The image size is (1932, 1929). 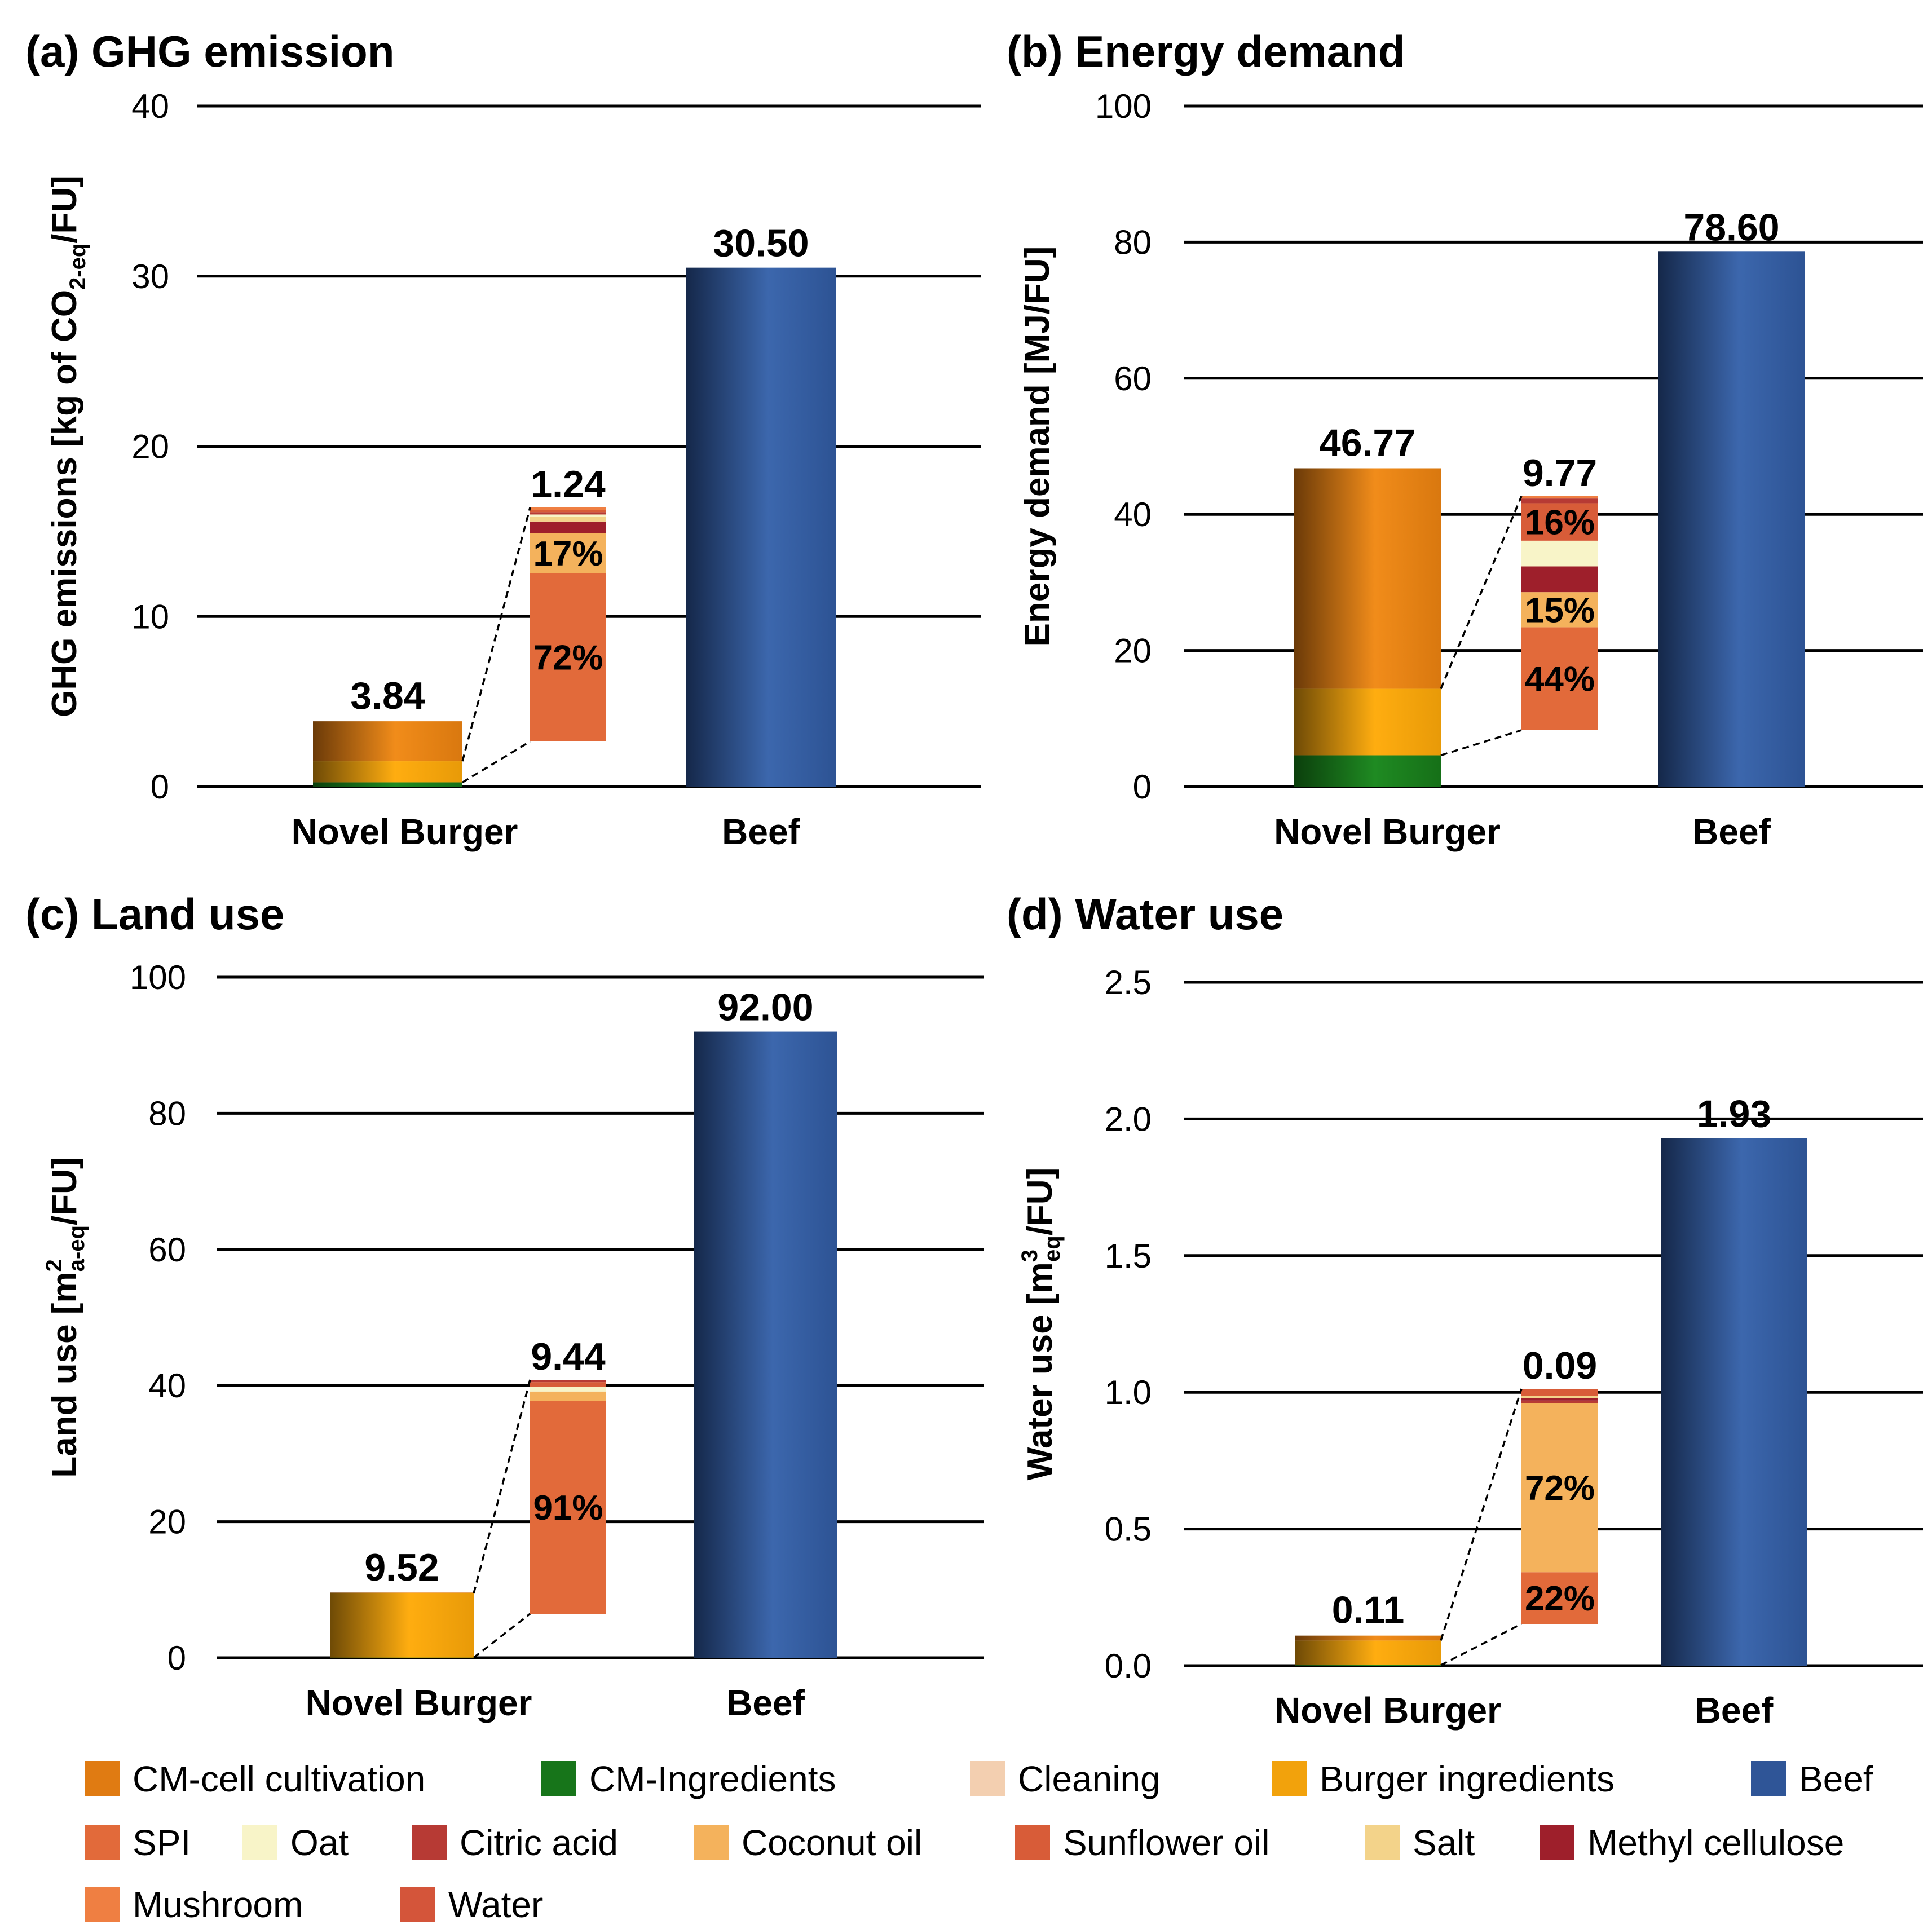 I want to click on legend-label: Cleaning, so click(x=1089, y=1779).